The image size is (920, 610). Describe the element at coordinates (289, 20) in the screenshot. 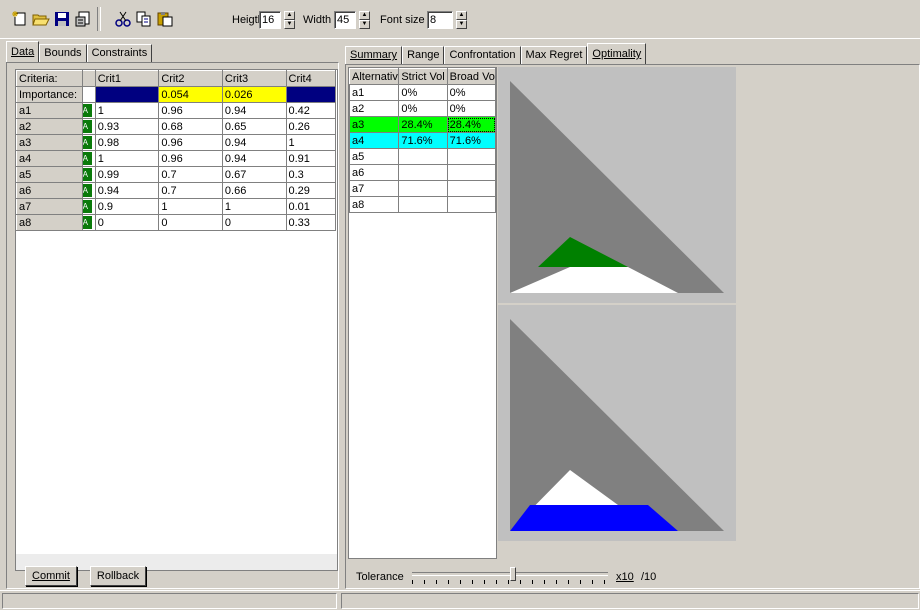

I see `height-spin-arrows: ▲ ▼` at that location.